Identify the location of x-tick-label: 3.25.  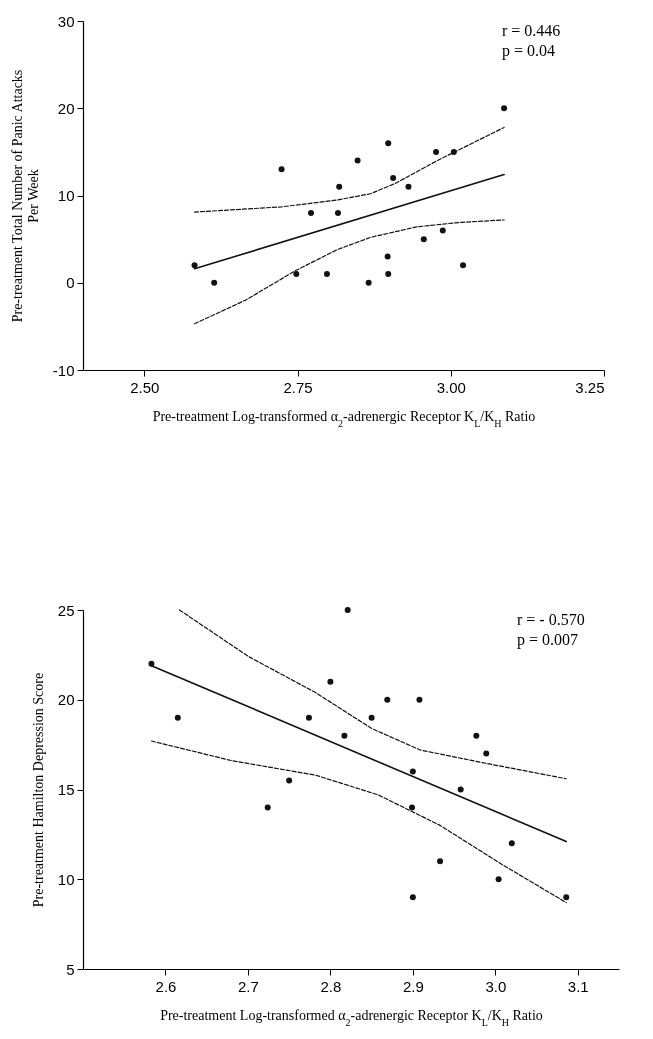
(590, 387).